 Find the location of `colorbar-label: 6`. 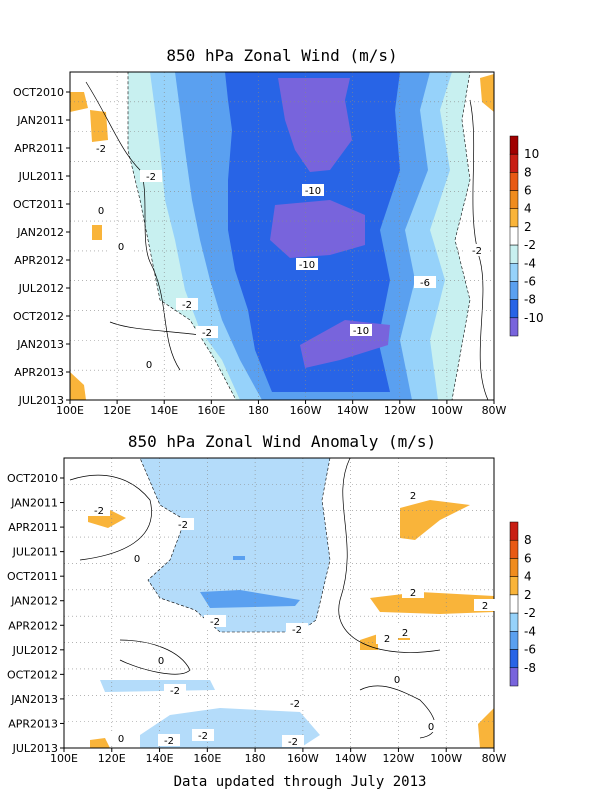

colorbar-label: 6 is located at coordinates (528, 558).